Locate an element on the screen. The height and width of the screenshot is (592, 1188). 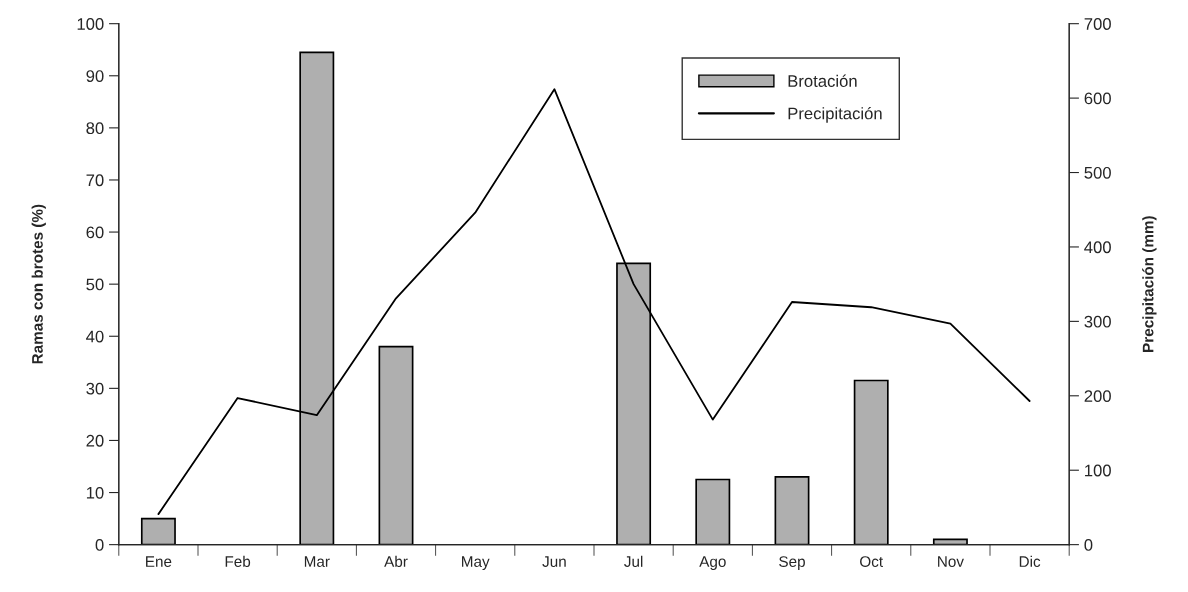
y2-tick-label: 400 is located at coordinates (1097, 247).